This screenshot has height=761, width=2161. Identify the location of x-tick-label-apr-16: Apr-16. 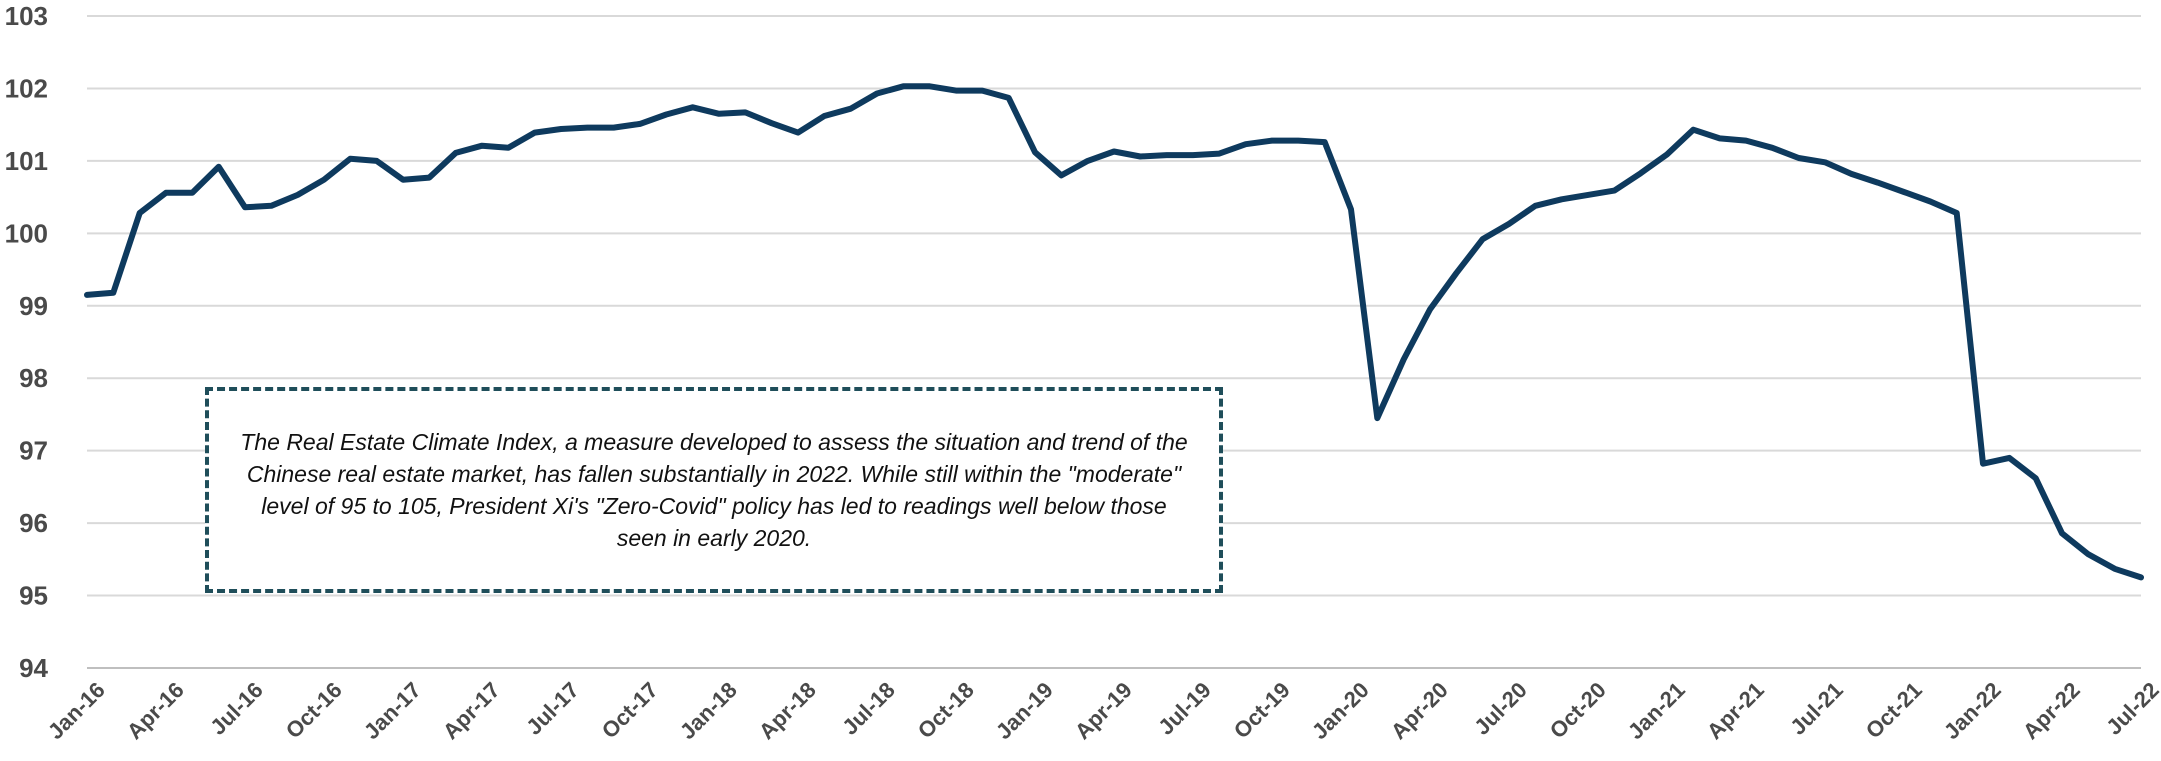
(155, 710).